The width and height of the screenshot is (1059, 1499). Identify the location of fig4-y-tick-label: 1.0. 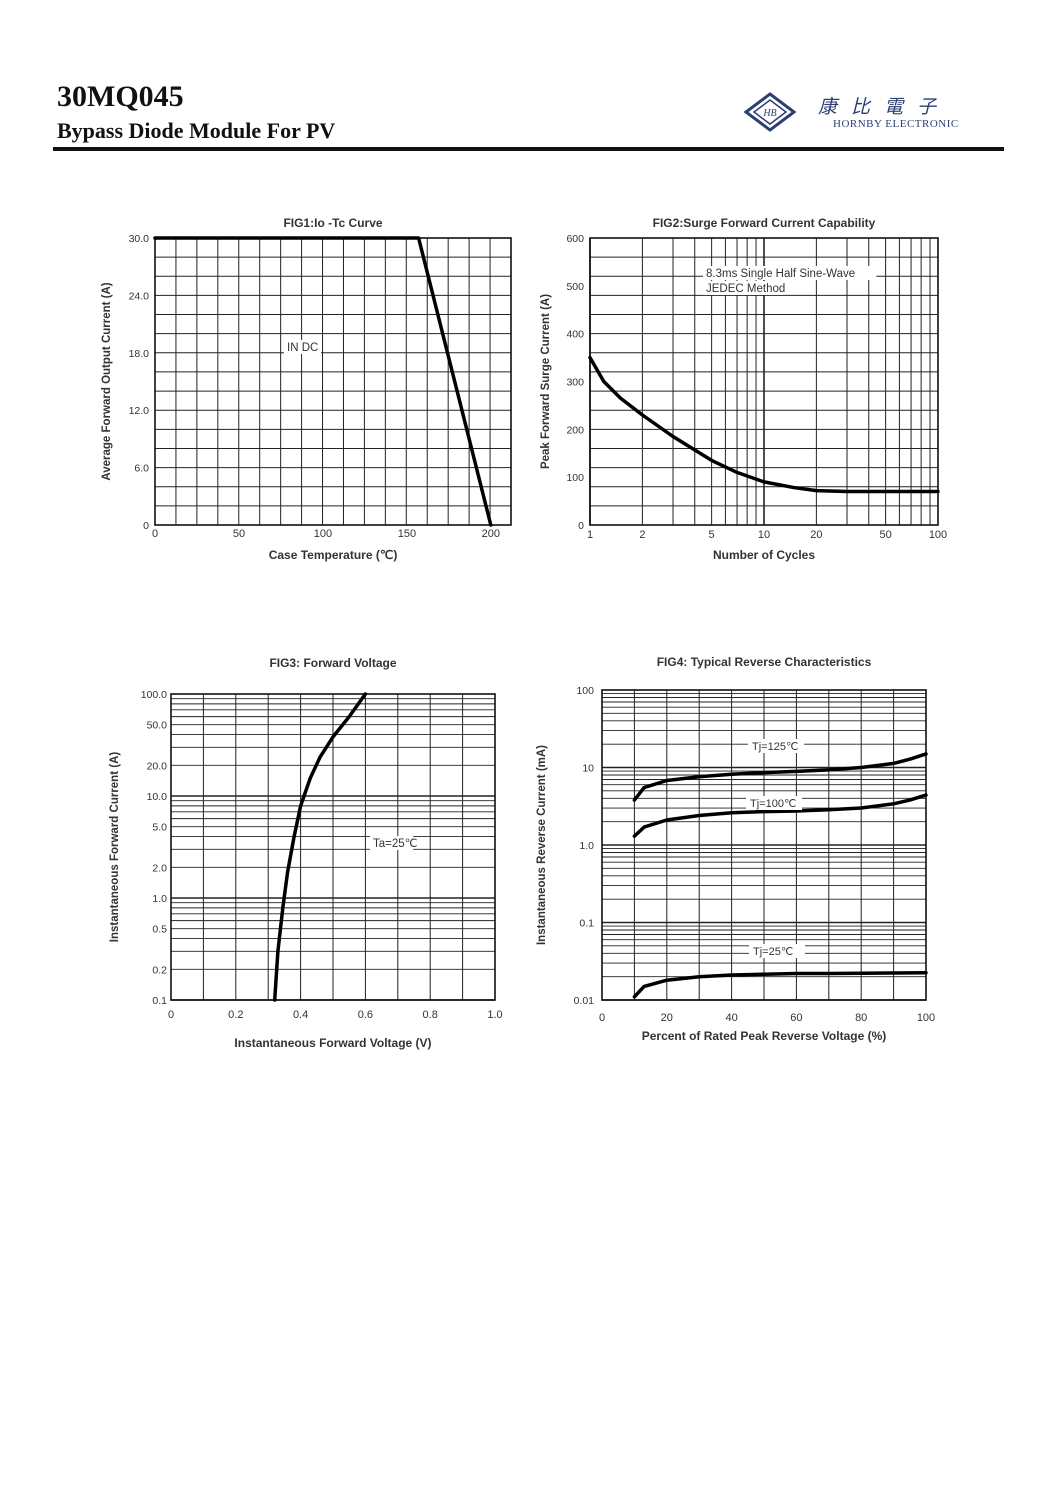
(586, 846).